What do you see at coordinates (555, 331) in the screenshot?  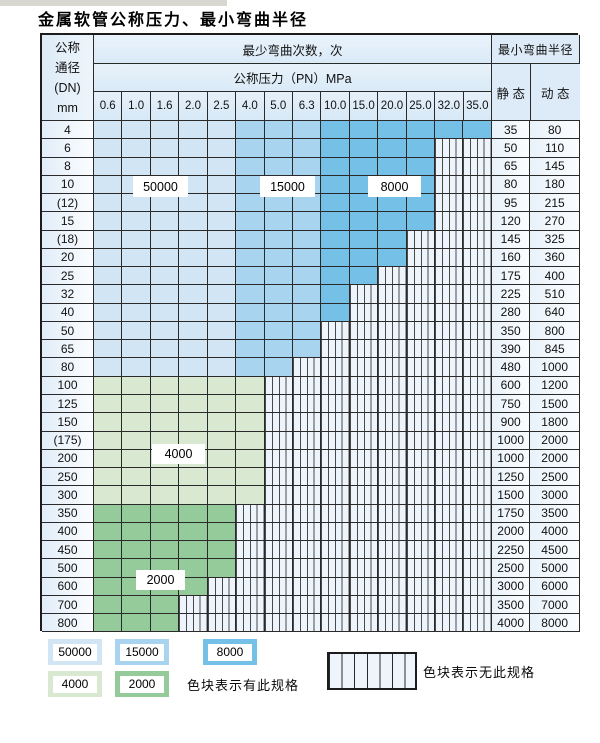 I see `dynamic-radius-value: 800` at bounding box center [555, 331].